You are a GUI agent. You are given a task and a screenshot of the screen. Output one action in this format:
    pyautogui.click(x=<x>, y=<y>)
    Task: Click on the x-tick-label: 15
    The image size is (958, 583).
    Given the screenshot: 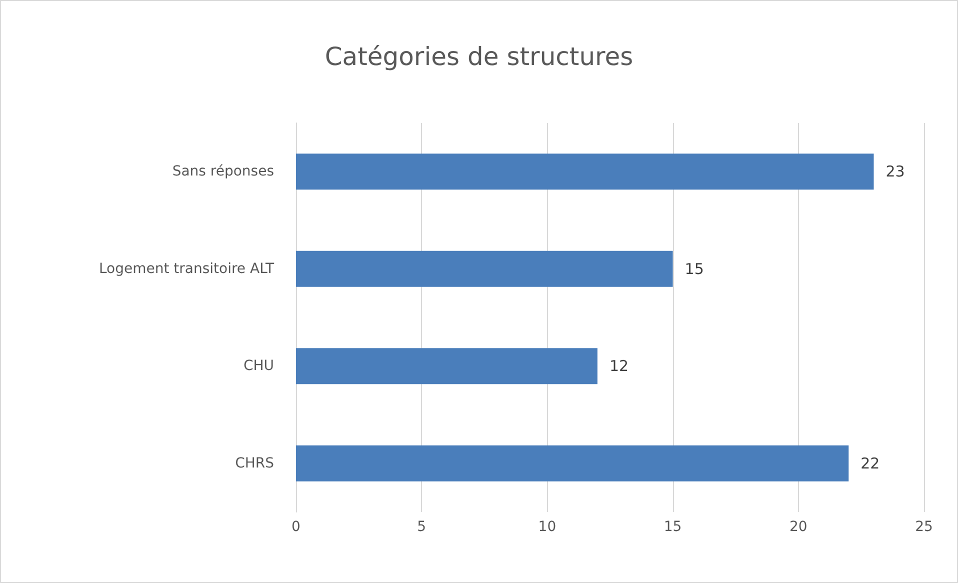 What is the action you would take?
    pyautogui.click(x=673, y=527)
    